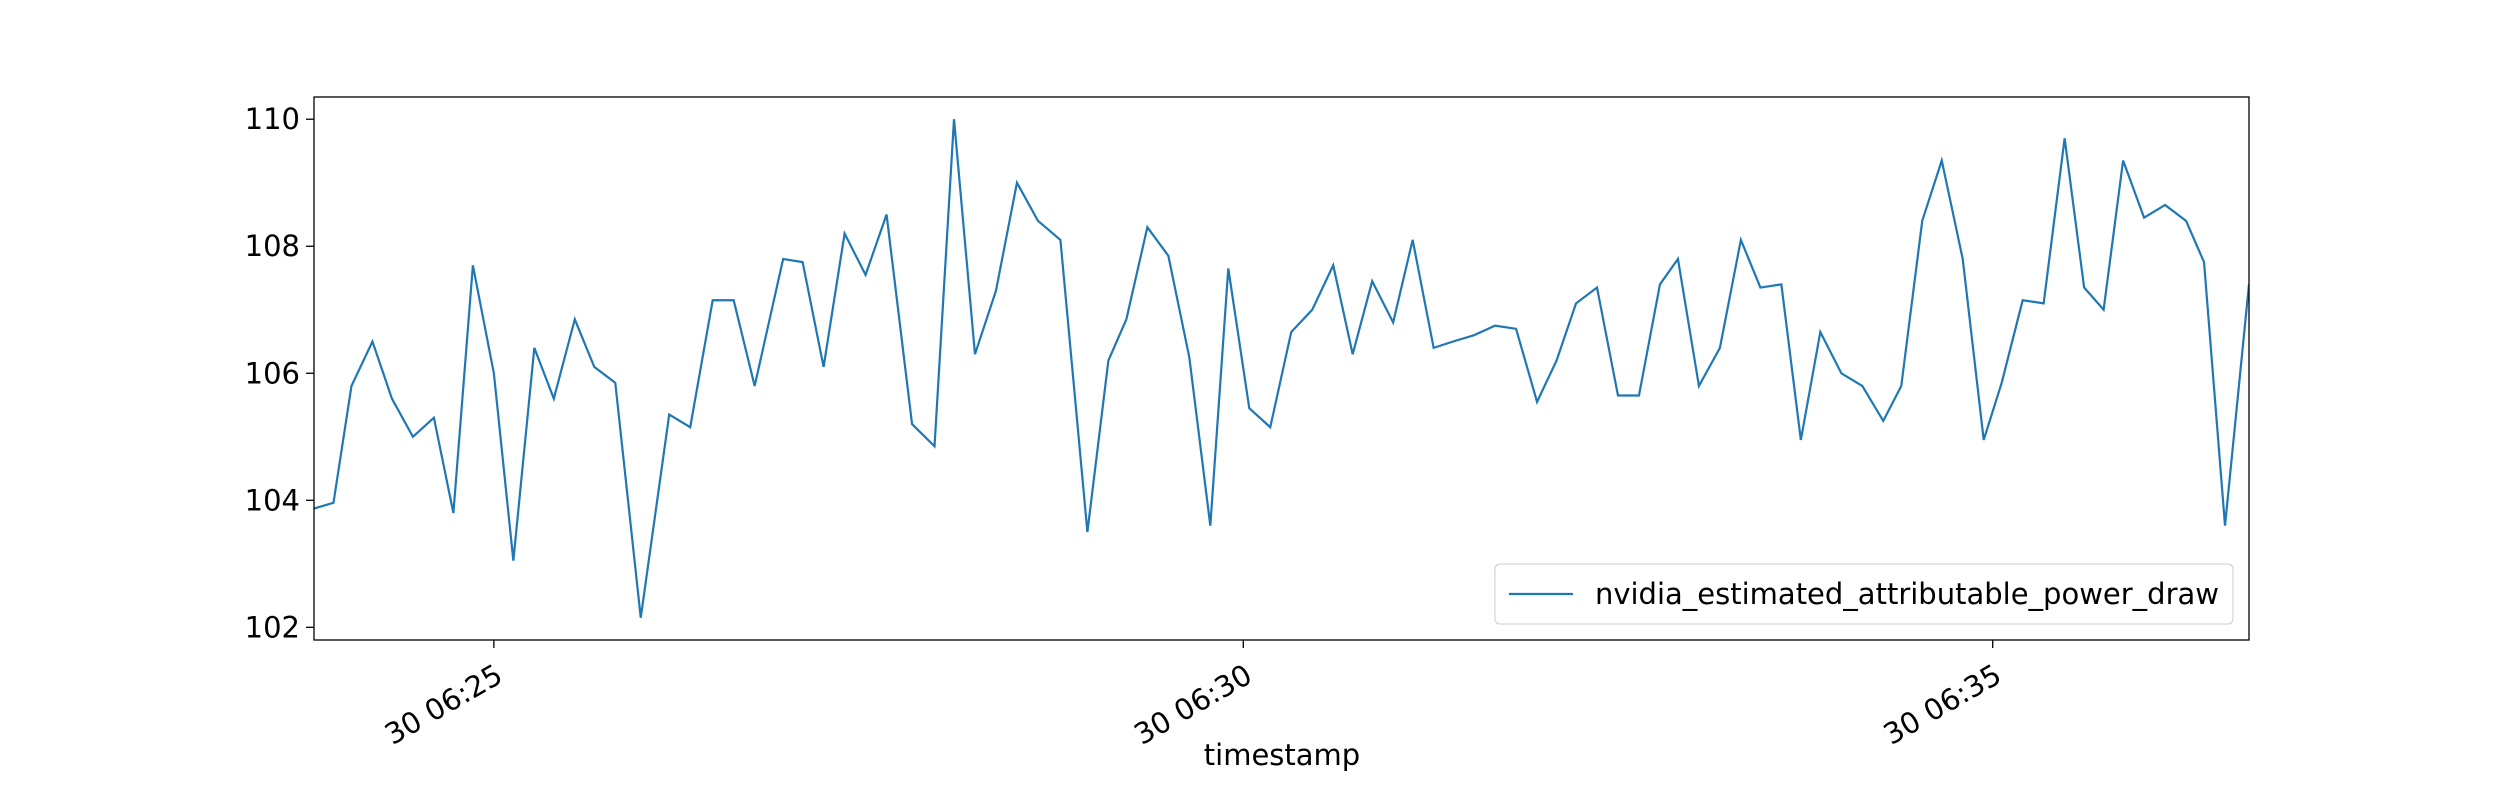 The width and height of the screenshot is (2500, 800). I want to click on y-tick-label: 106, so click(272, 373).